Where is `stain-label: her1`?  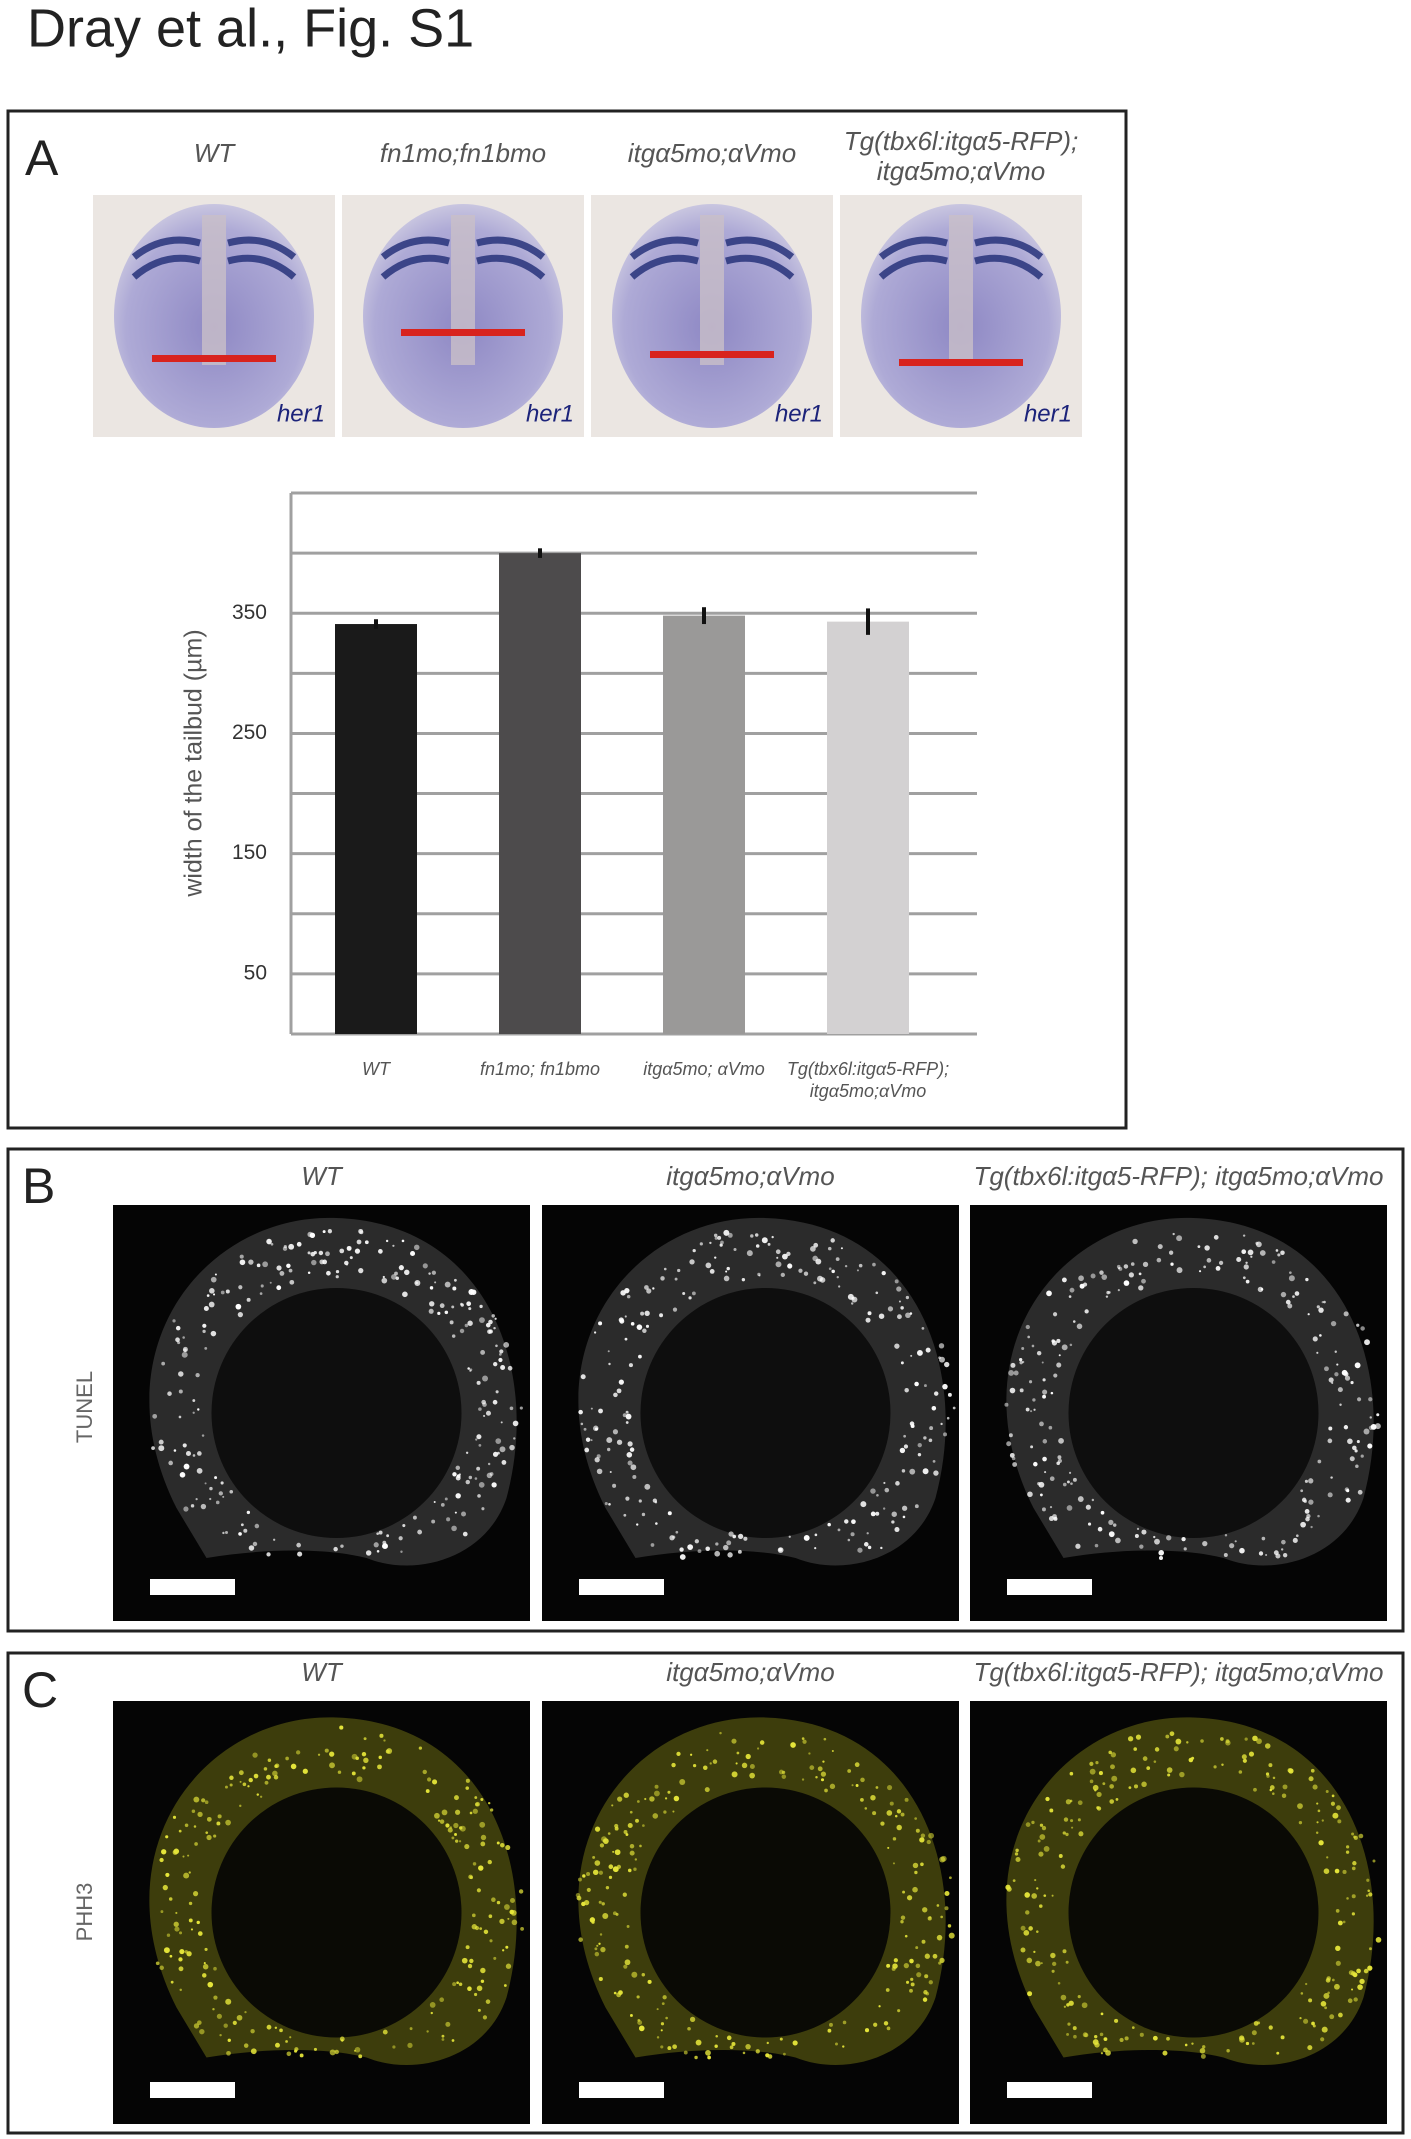
stain-label: her1 is located at coordinates (1048, 413).